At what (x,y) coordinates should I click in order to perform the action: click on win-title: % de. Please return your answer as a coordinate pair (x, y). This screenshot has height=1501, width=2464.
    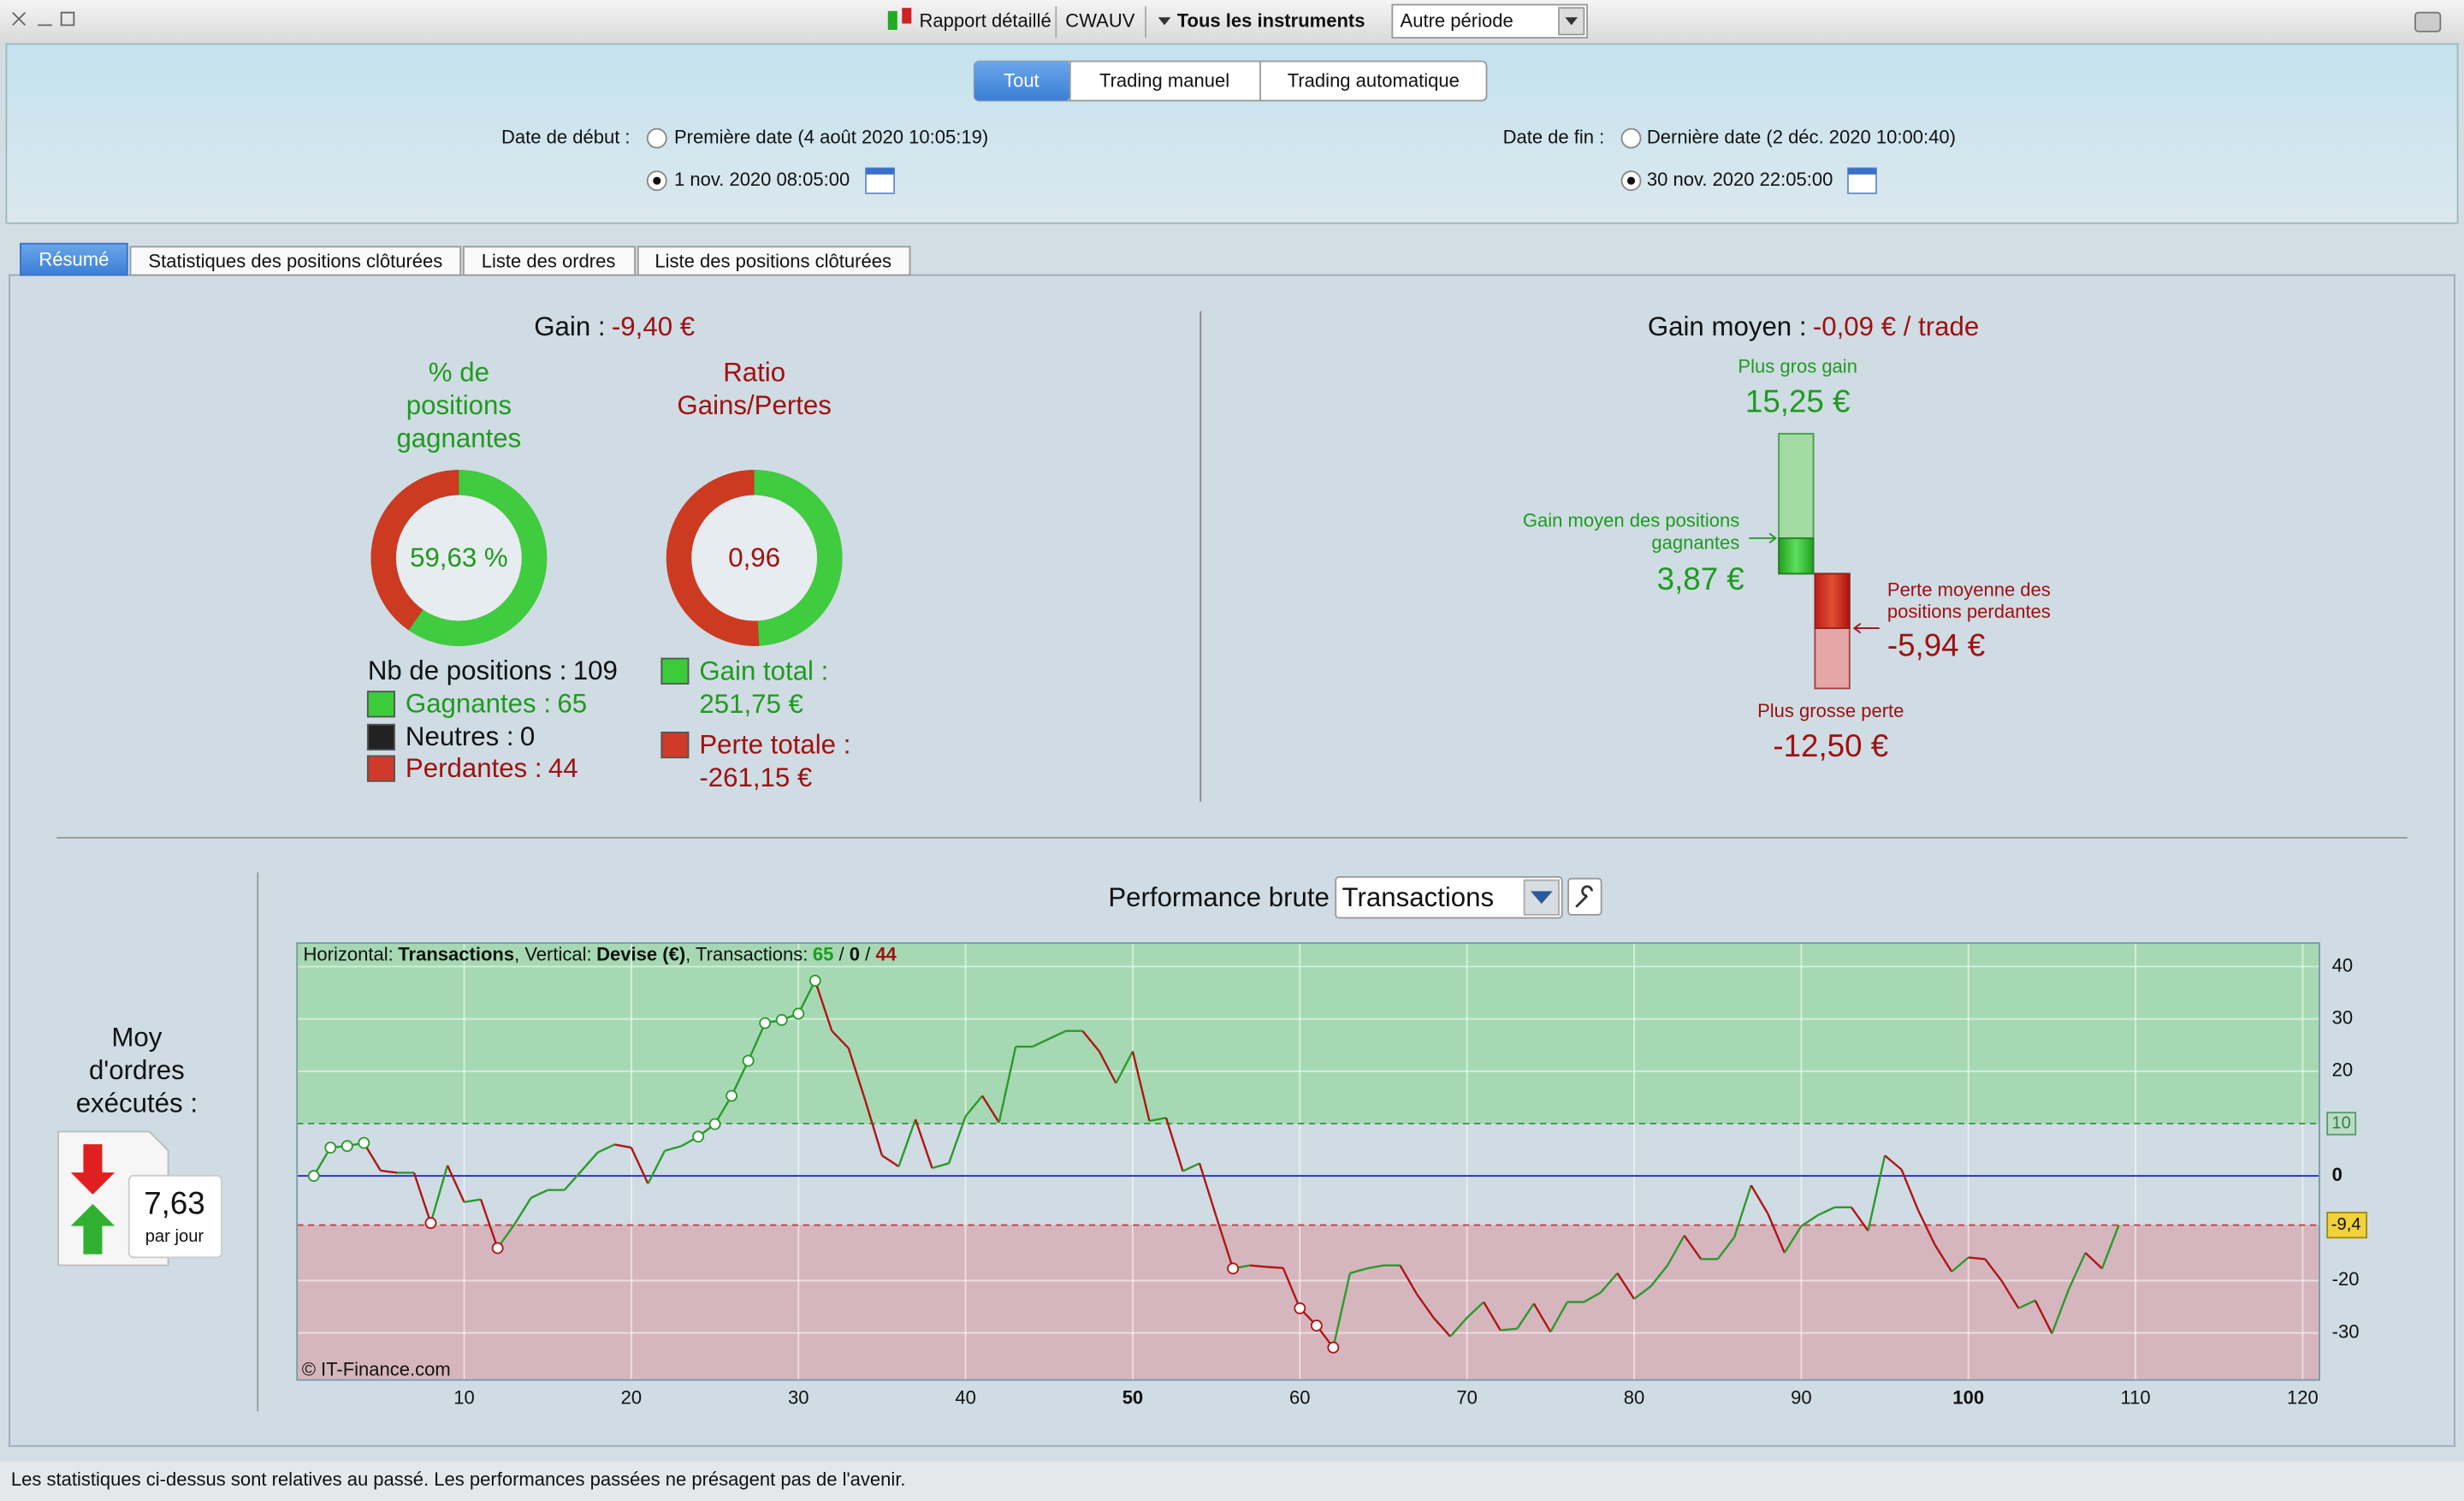
    Looking at the image, I should click on (459, 372).